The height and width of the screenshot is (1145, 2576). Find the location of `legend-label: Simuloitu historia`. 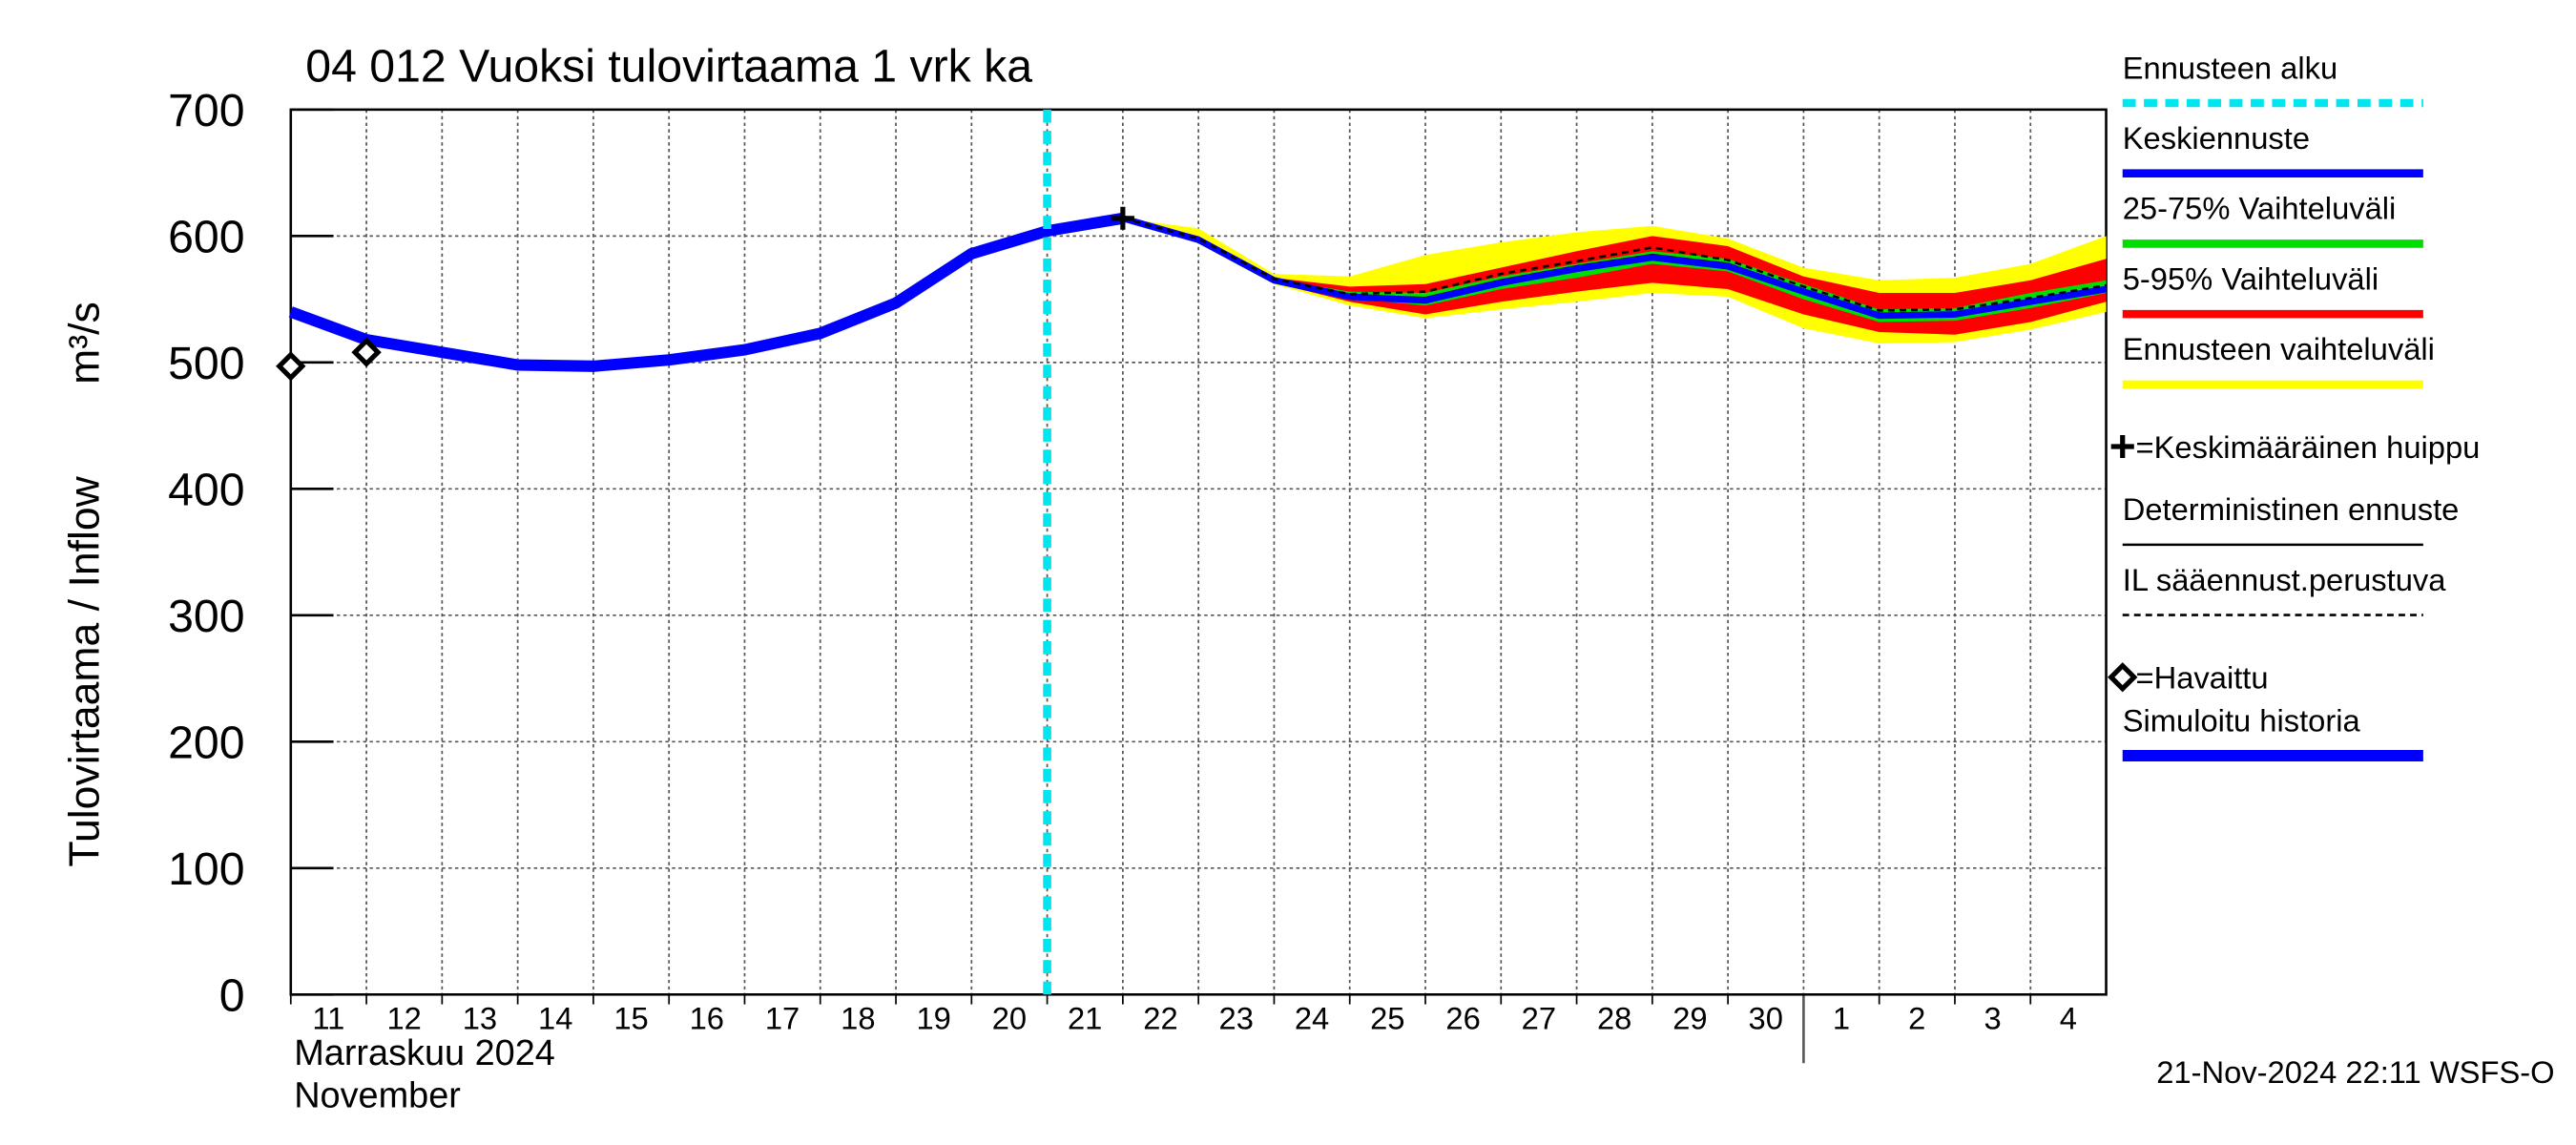

legend-label: Simuloitu historia is located at coordinates (2242, 720).